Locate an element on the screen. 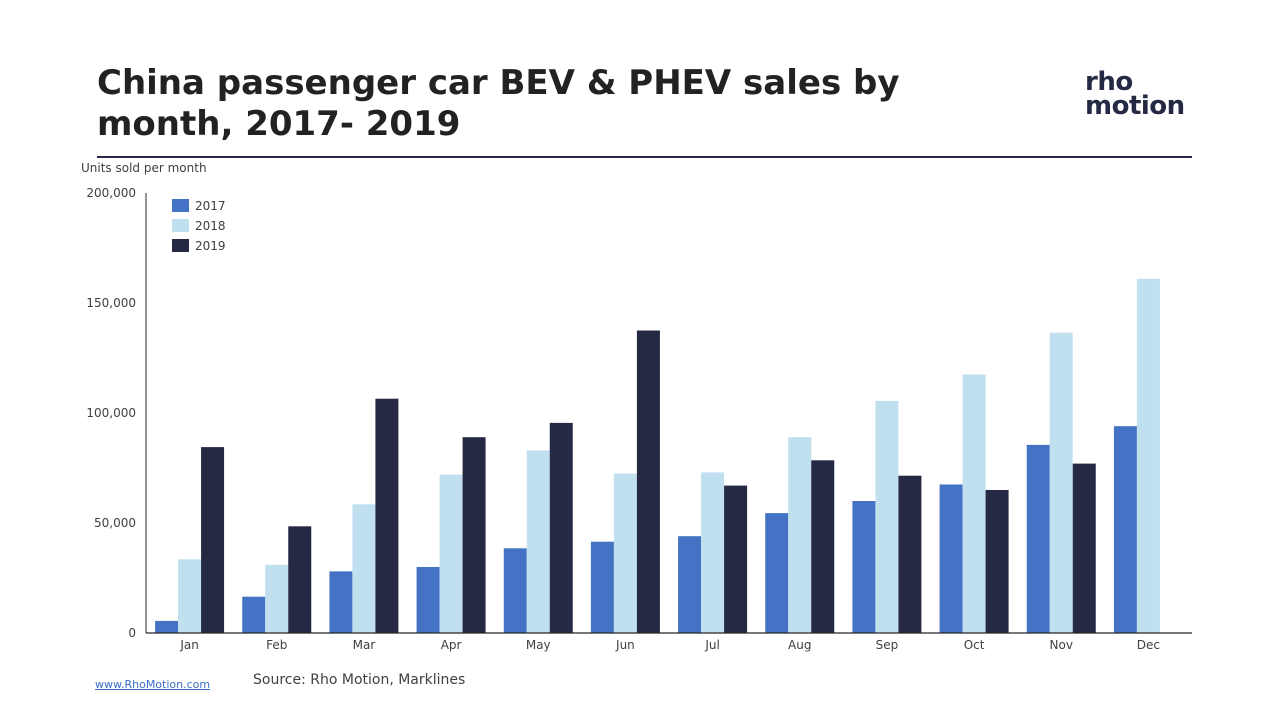 The image size is (1280, 720). bar-2017-apr is located at coordinates (428, 600).